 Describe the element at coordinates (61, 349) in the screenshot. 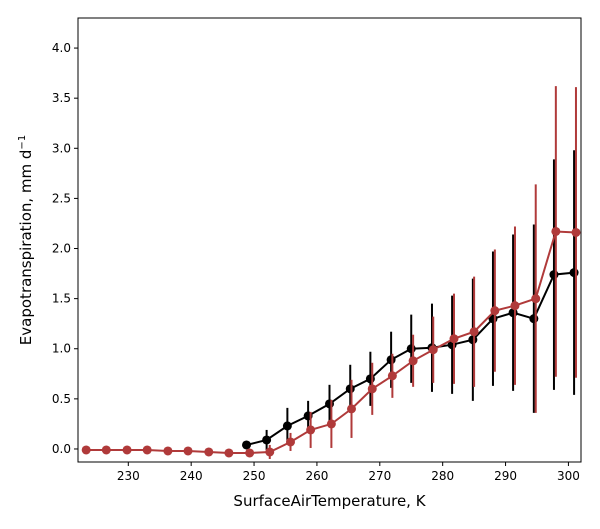

I see `y-tick-label: 1.0` at that location.